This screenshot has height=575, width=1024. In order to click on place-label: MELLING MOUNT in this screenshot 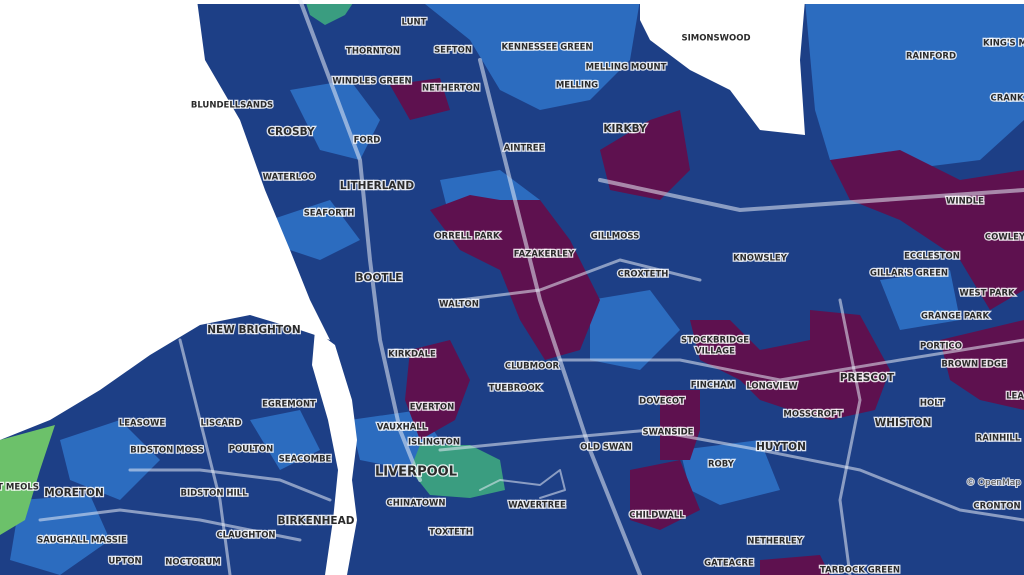, I will do `click(626, 68)`.